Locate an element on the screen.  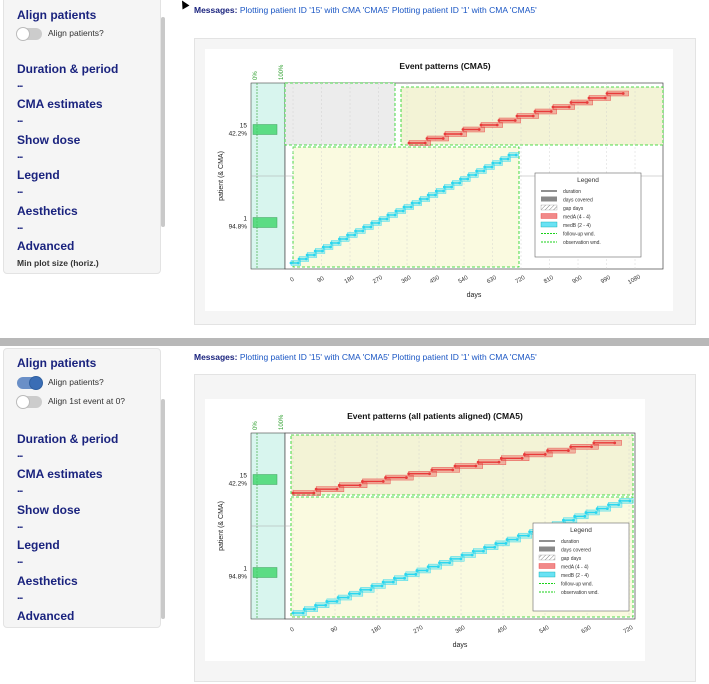
x-tick-label: 90 is located at coordinates (321, 280).